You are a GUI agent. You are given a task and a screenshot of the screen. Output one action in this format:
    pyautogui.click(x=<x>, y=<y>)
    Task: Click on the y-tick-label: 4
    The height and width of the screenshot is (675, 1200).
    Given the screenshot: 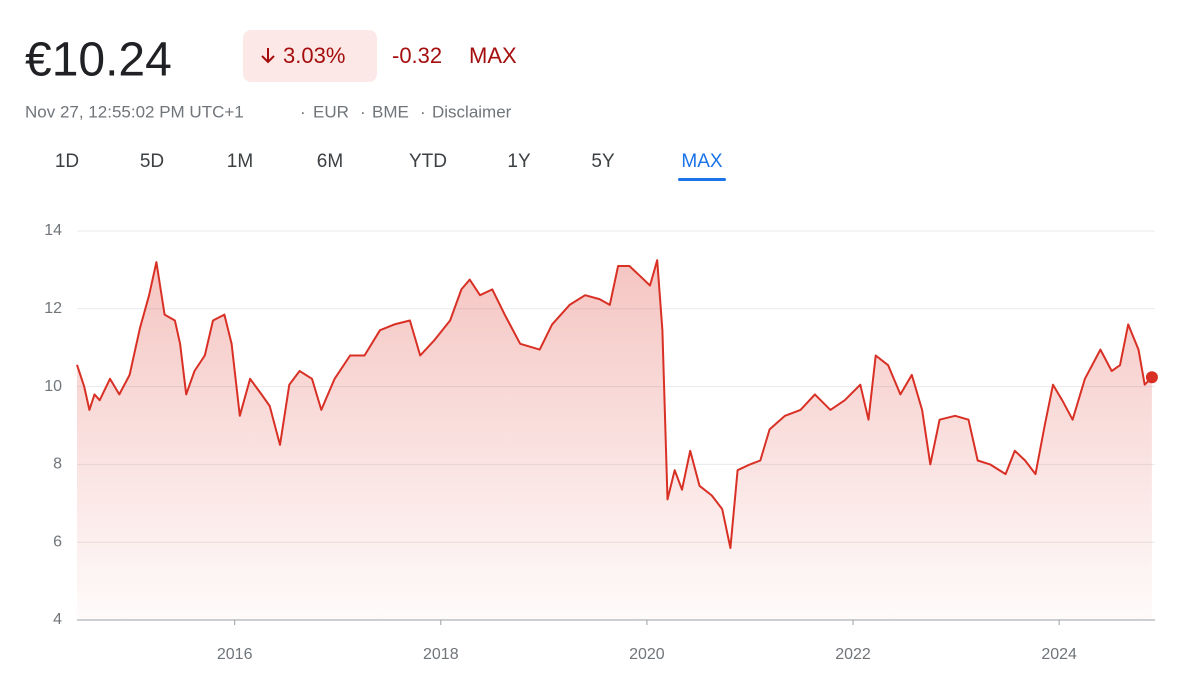 What is the action you would take?
    pyautogui.click(x=57, y=619)
    